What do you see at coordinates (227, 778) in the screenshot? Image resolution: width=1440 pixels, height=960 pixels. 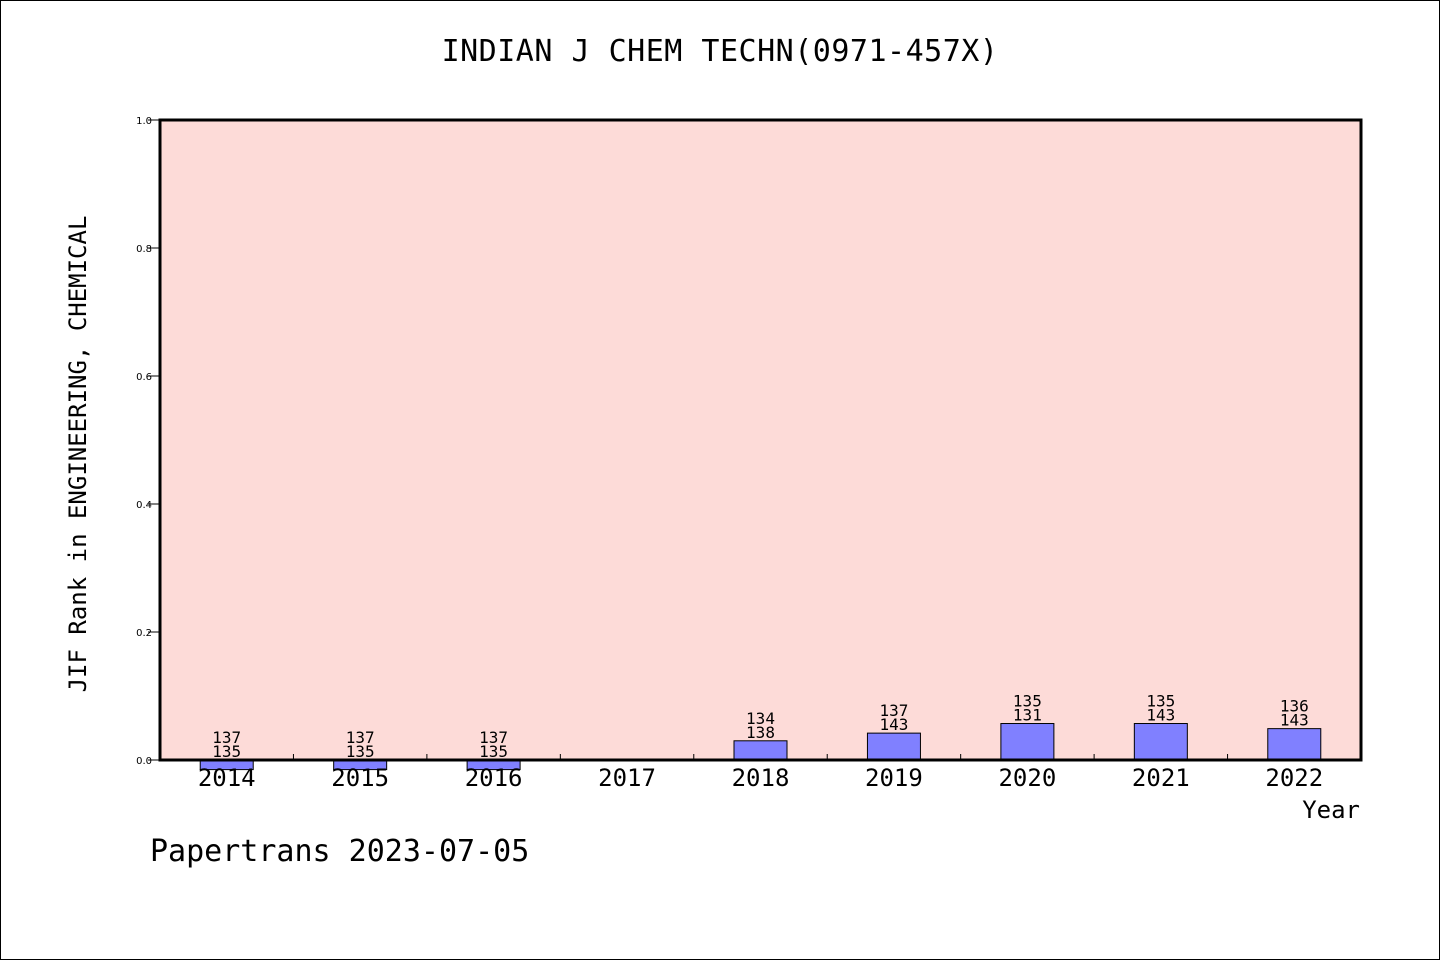 I see `x-tick-label: 2014` at bounding box center [227, 778].